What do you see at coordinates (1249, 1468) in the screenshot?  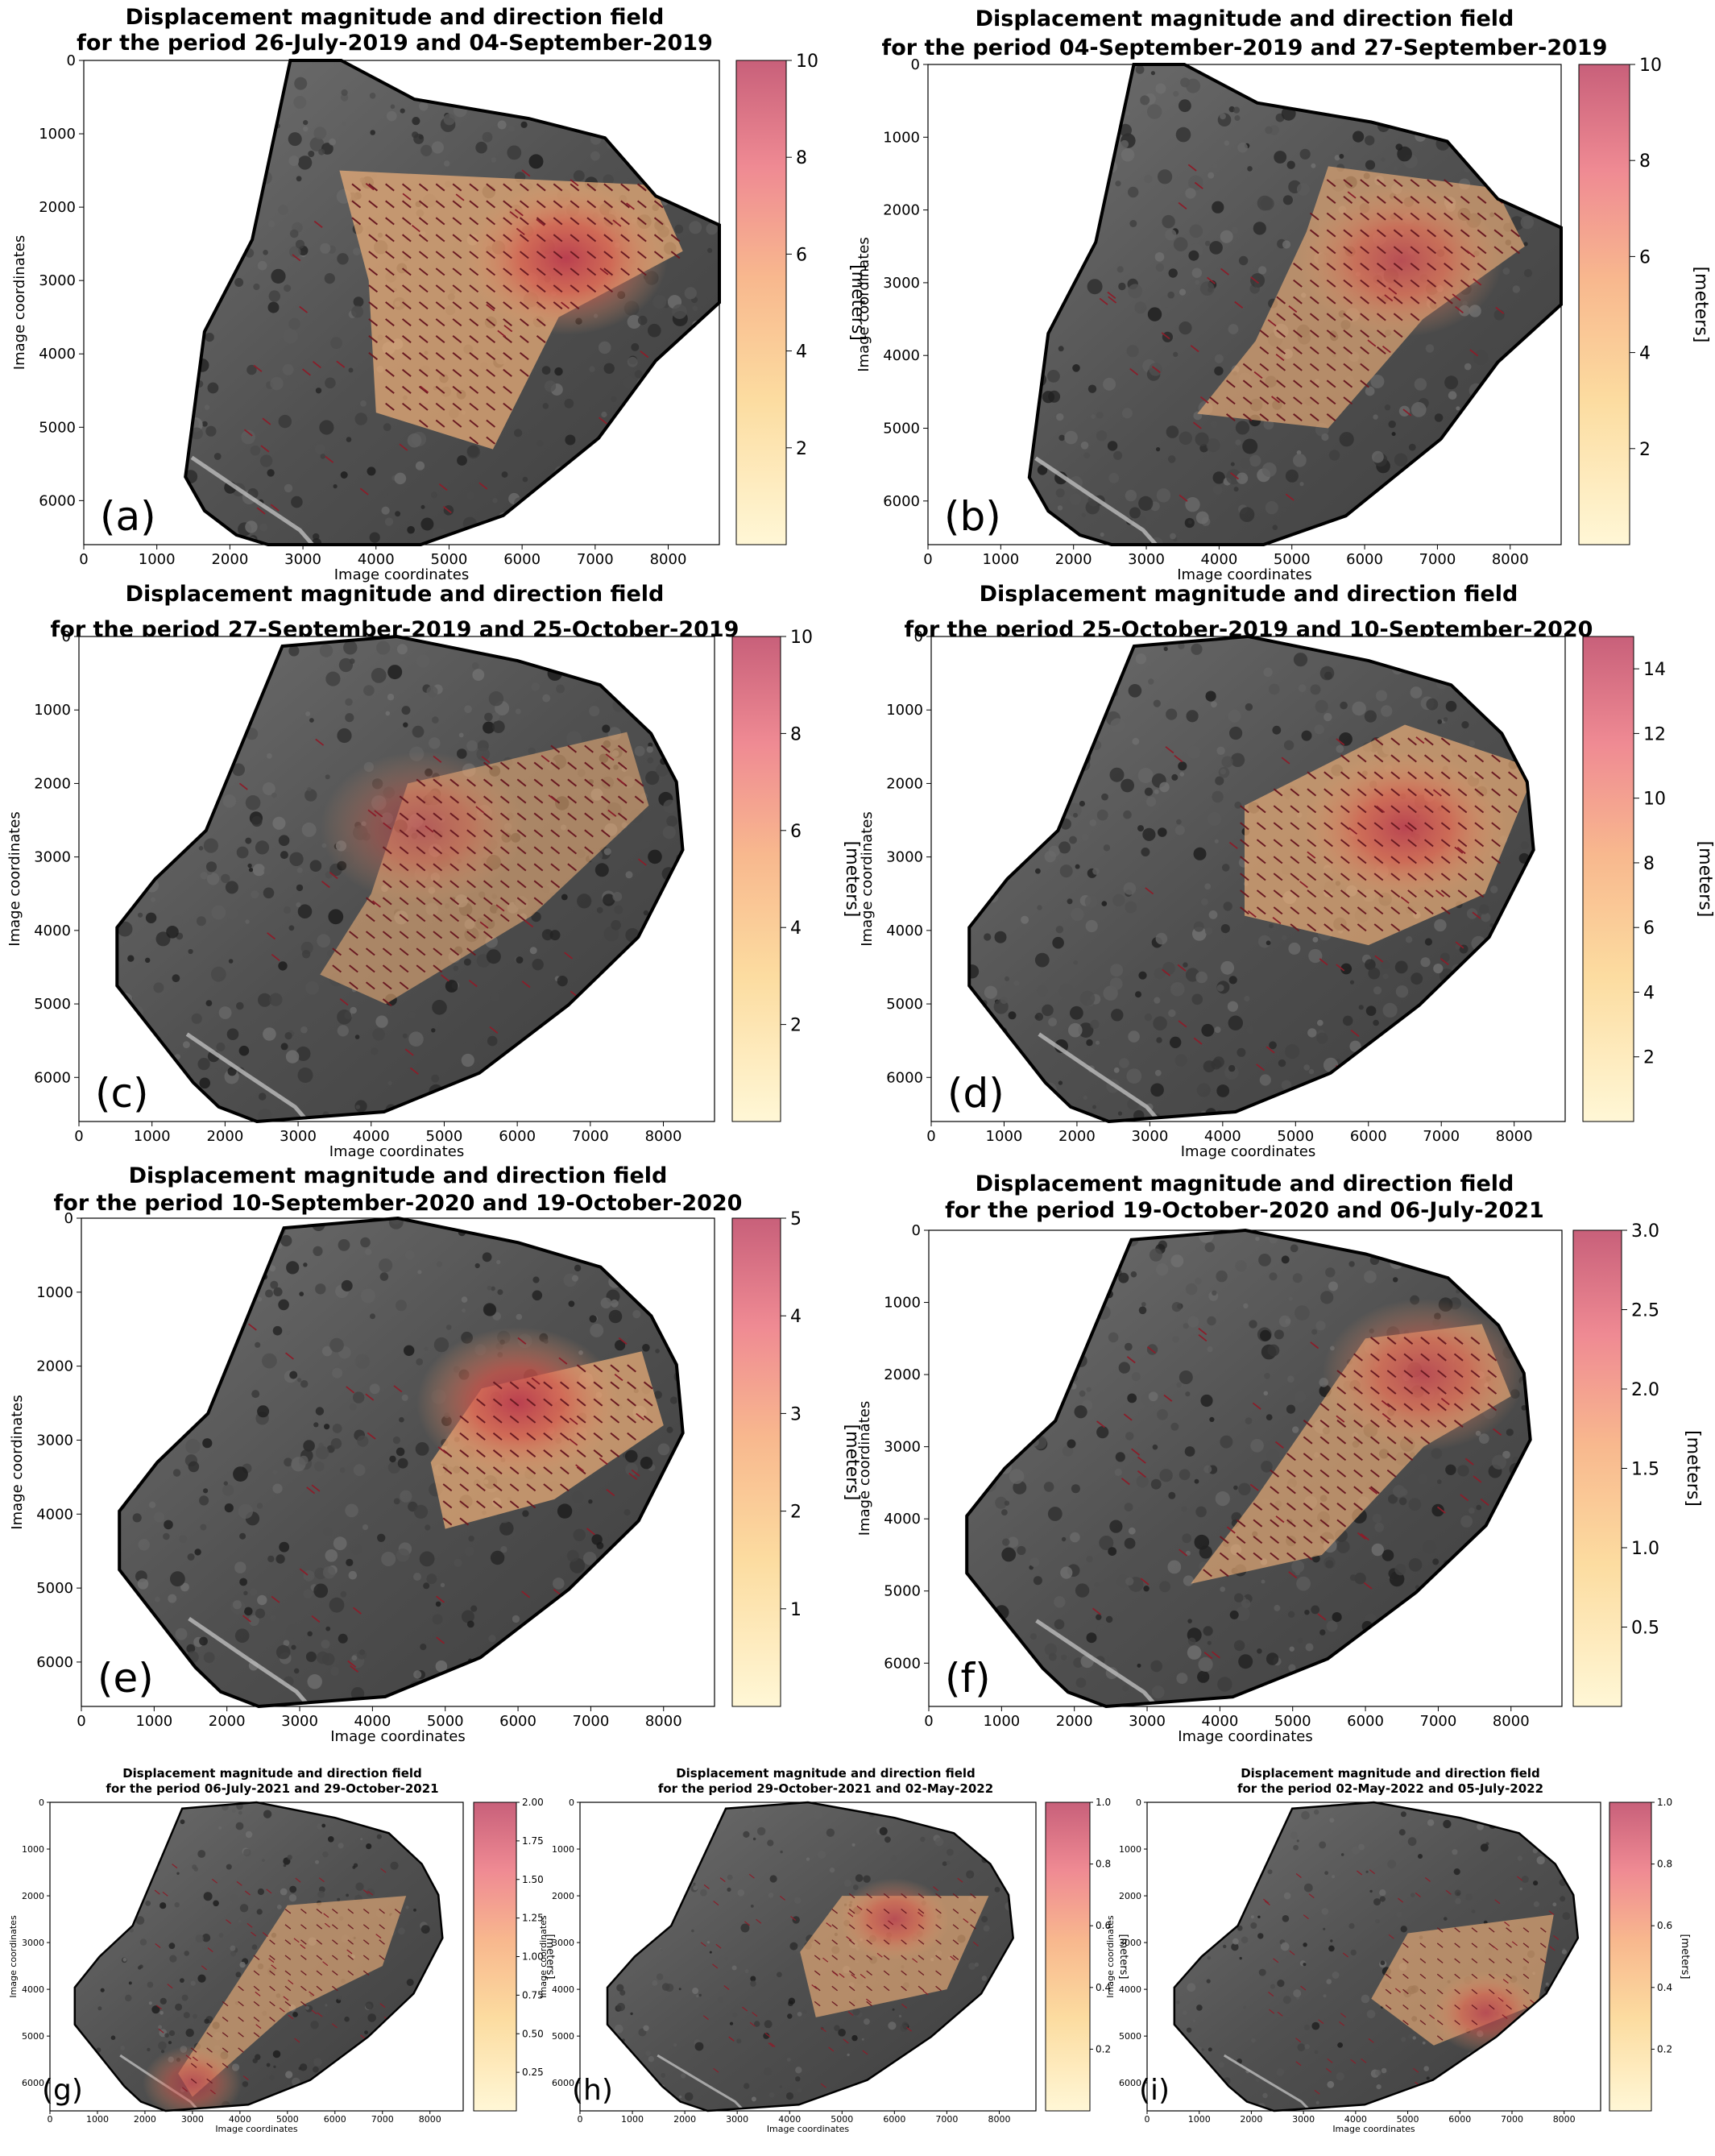 I see `terrain-layer` at bounding box center [1249, 1468].